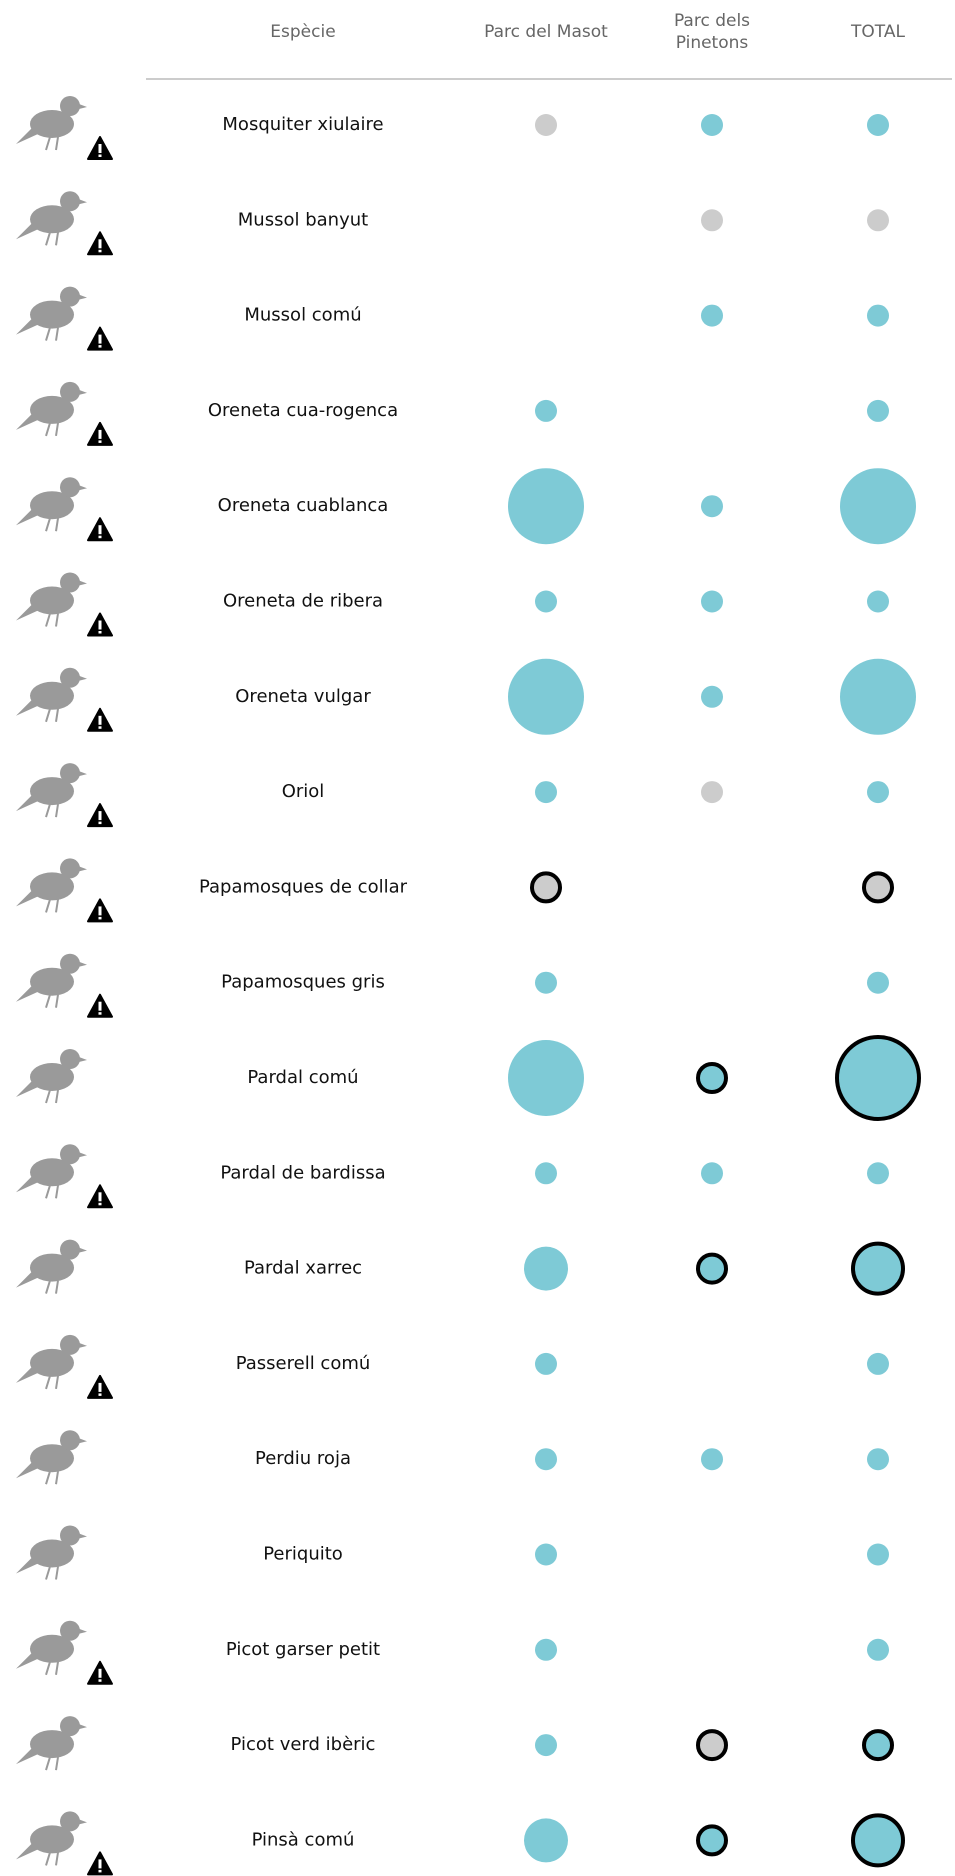 Image resolution: width=955 pixels, height=1876 pixels. What do you see at coordinates (303, 791) in the screenshot?
I see `species-name: Oriol` at bounding box center [303, 791].